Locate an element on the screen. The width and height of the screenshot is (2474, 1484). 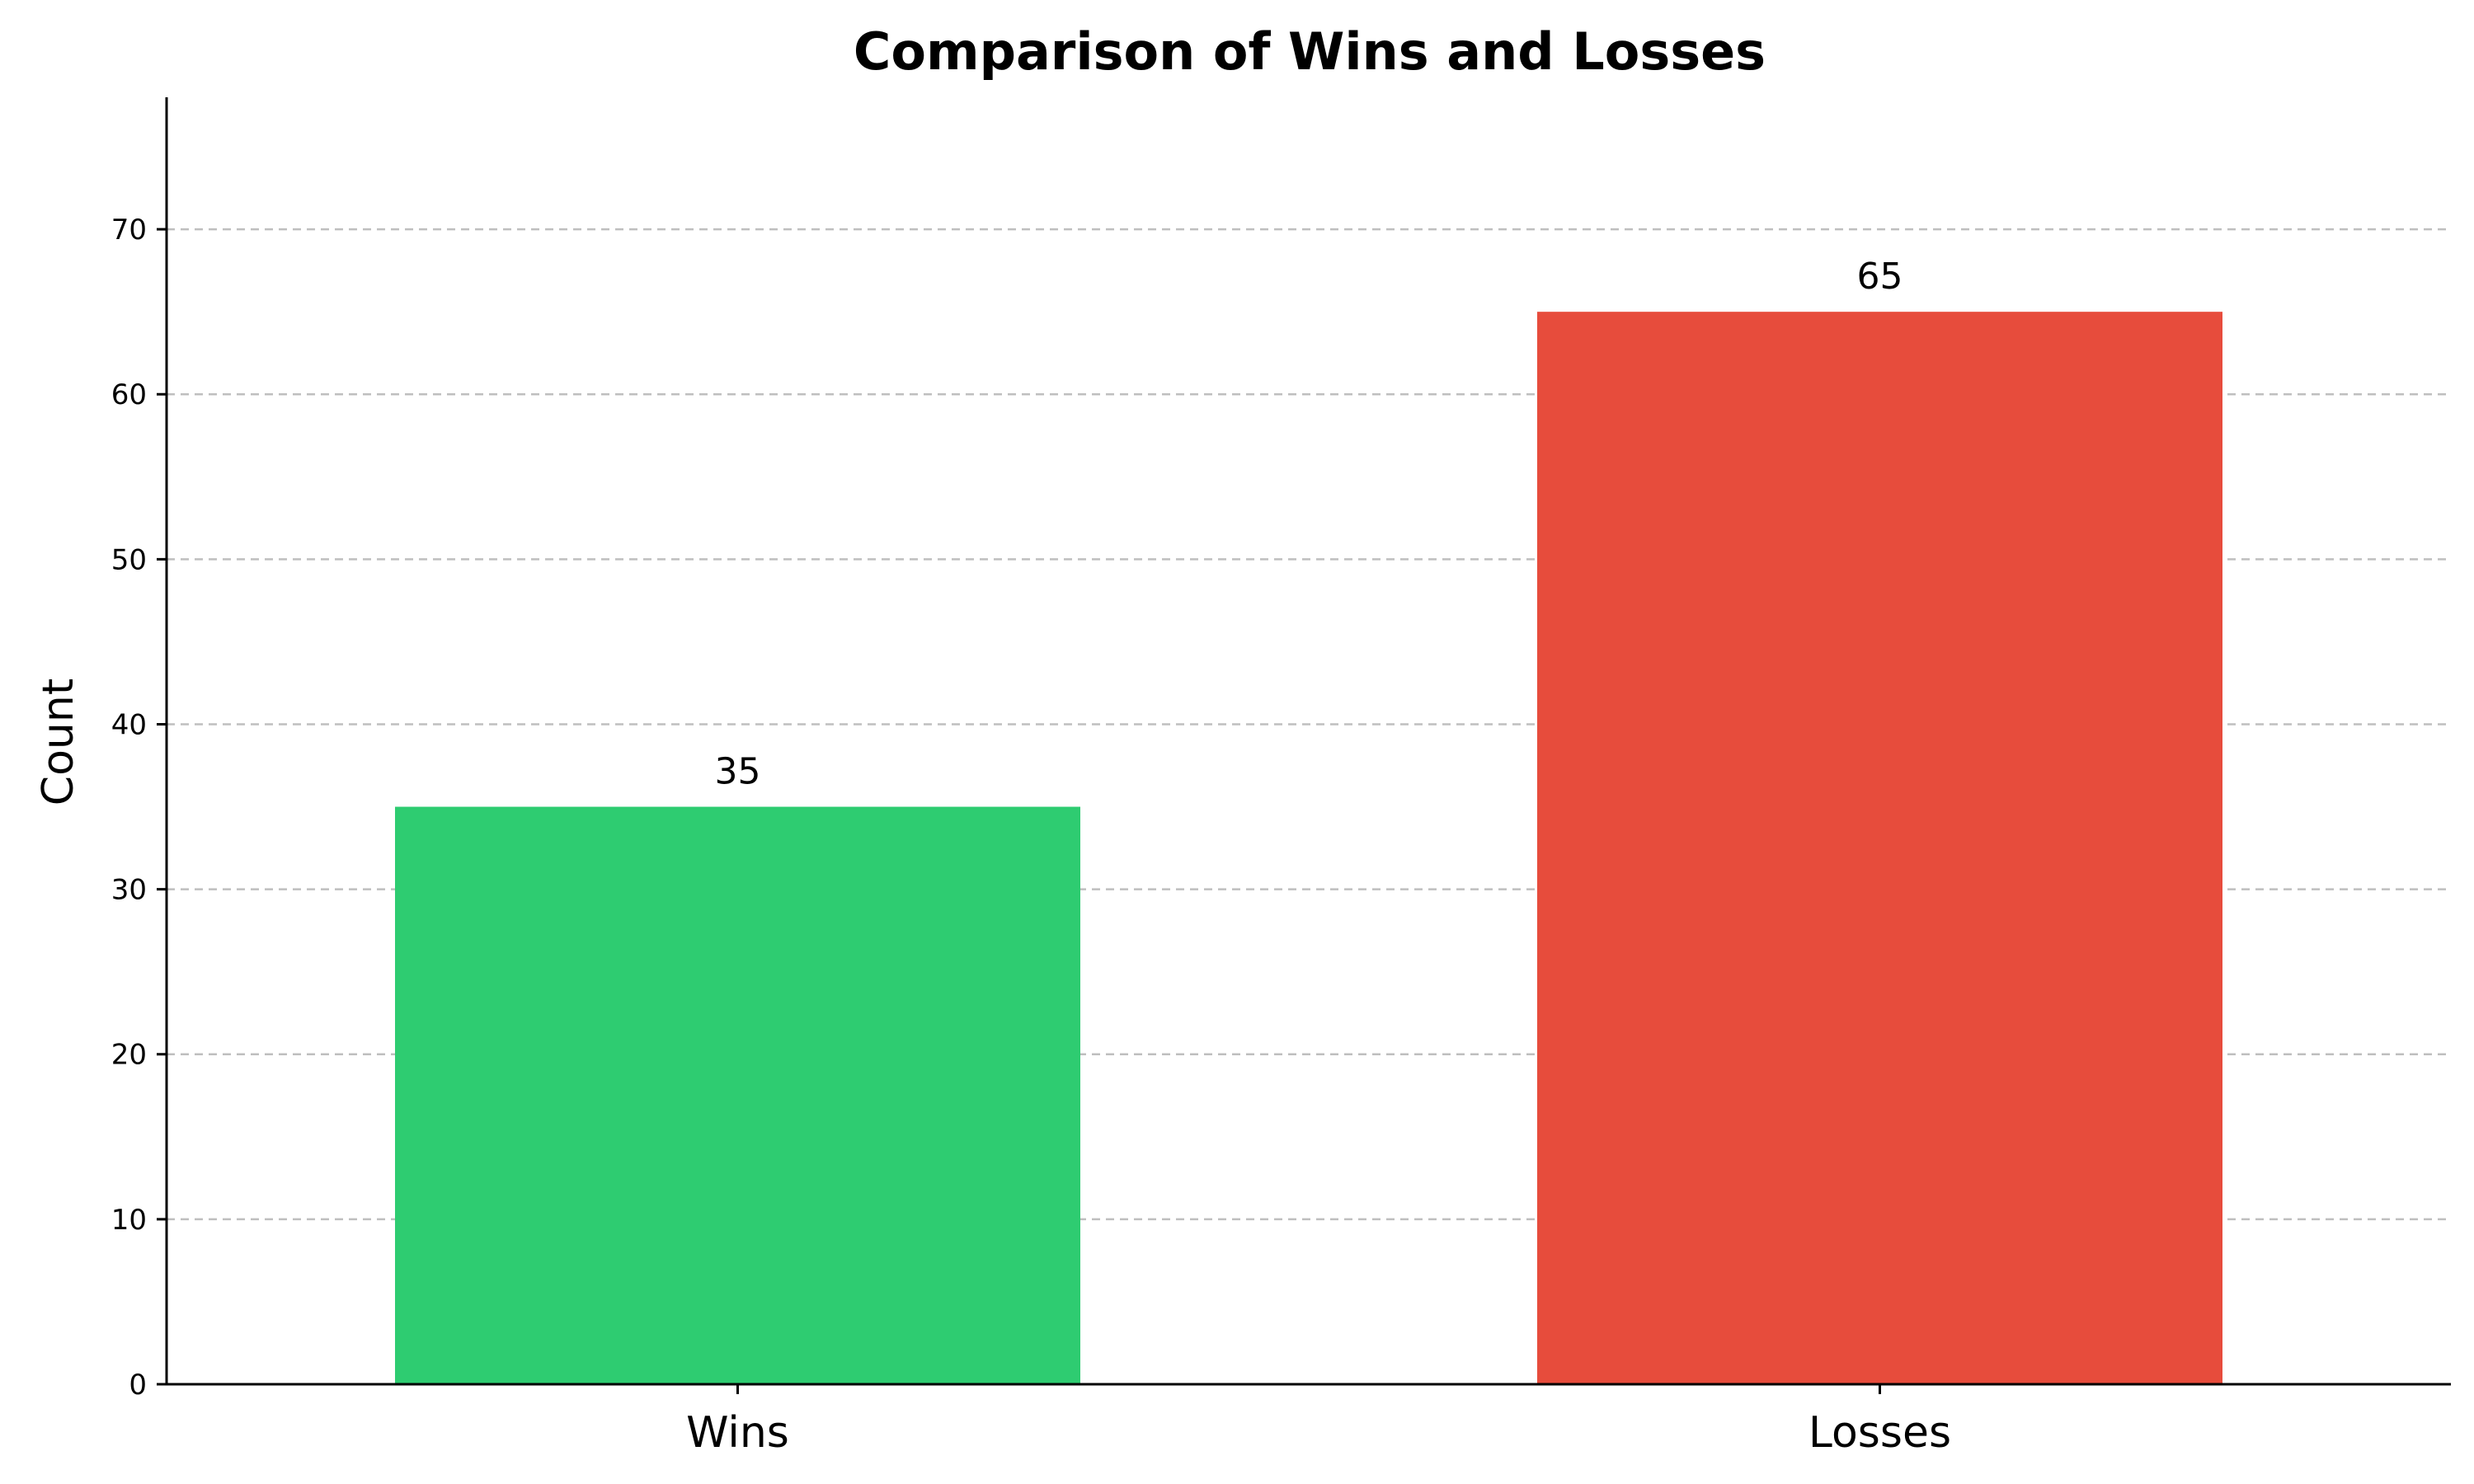
data-label: 35 is located at coordinates (738, 772).